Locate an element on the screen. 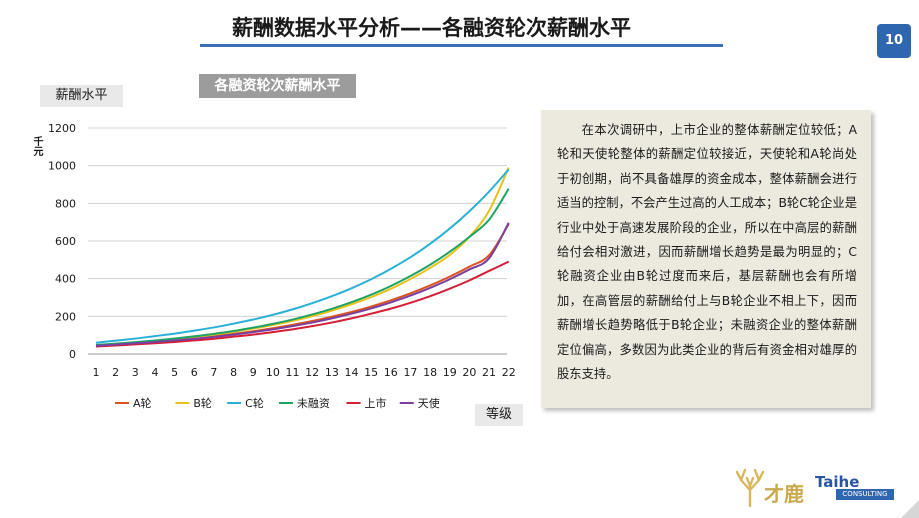 This screenshot has height=518, width=919. x-tick-label: 5 is located at coordinates (174, 372).